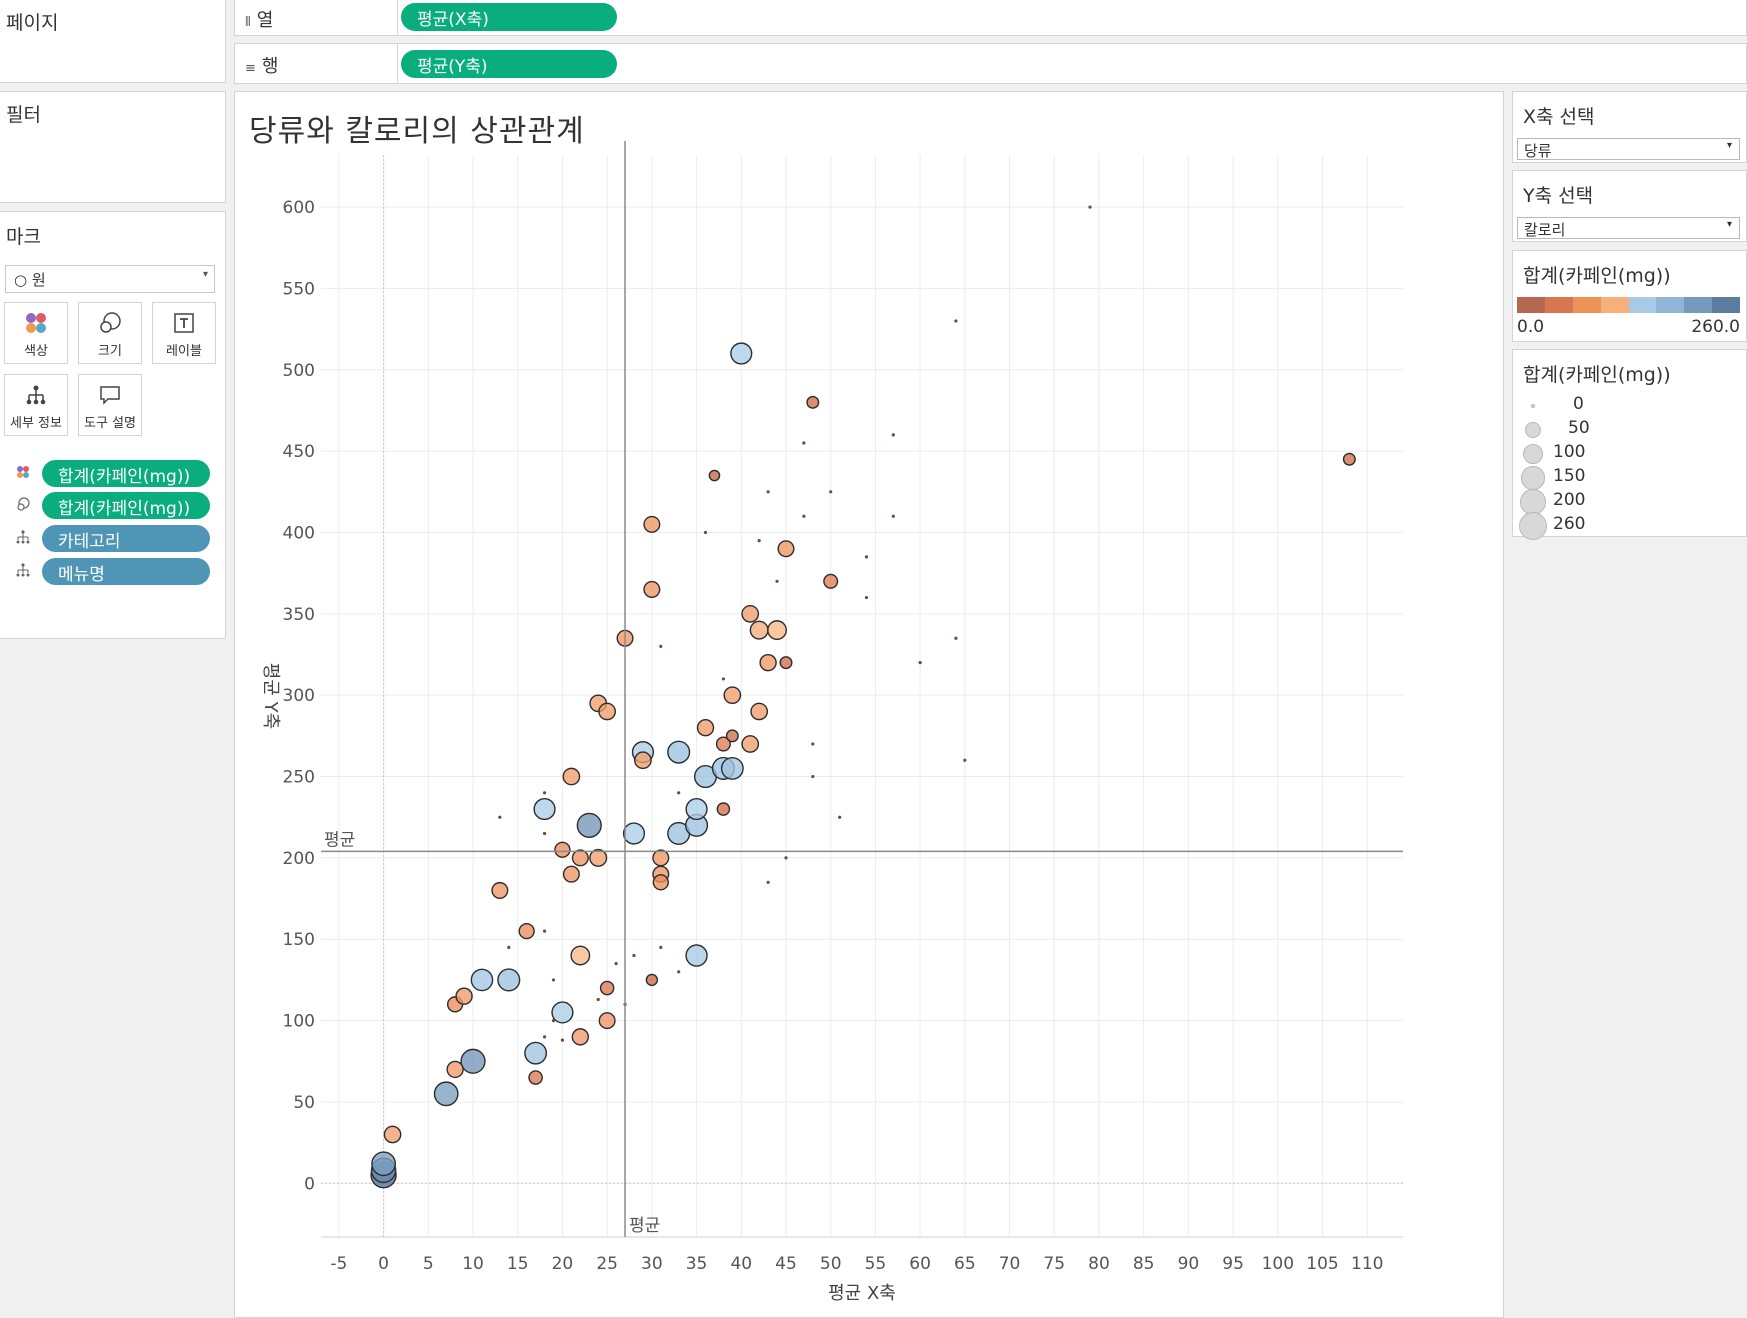 Image resolution: width=1747 pixels, height=1318 pixels. What do you see at coordinates (1629, 296) in the screenshot?
I see `color-legend: 합계(카페인(mg)) 0.0 260.0` at bounding box center [1629, 296].